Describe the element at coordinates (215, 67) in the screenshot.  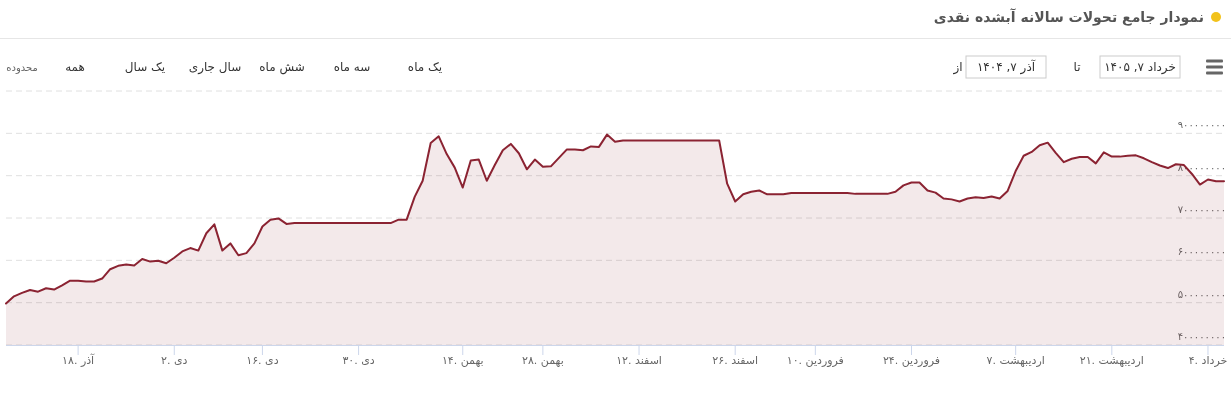
I see `text: سال جاری` at that location.